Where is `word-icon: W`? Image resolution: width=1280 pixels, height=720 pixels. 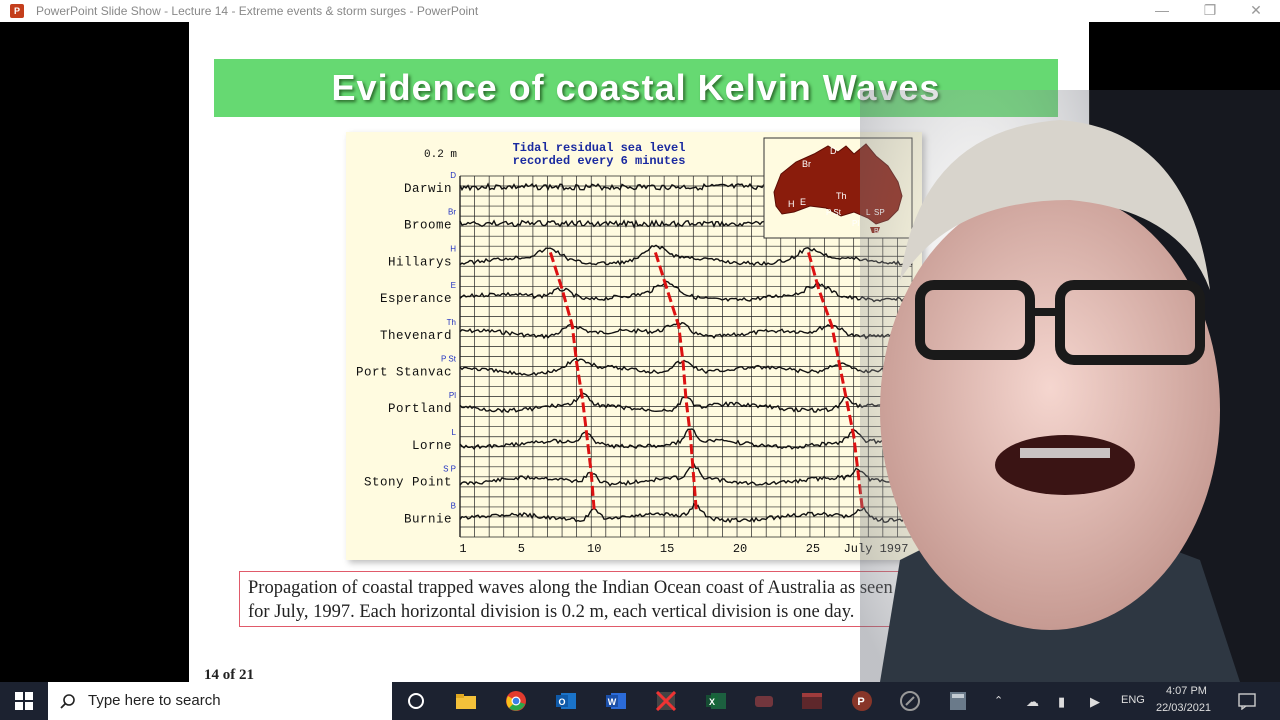
word-icon: W is located at coordinates (616, 701).